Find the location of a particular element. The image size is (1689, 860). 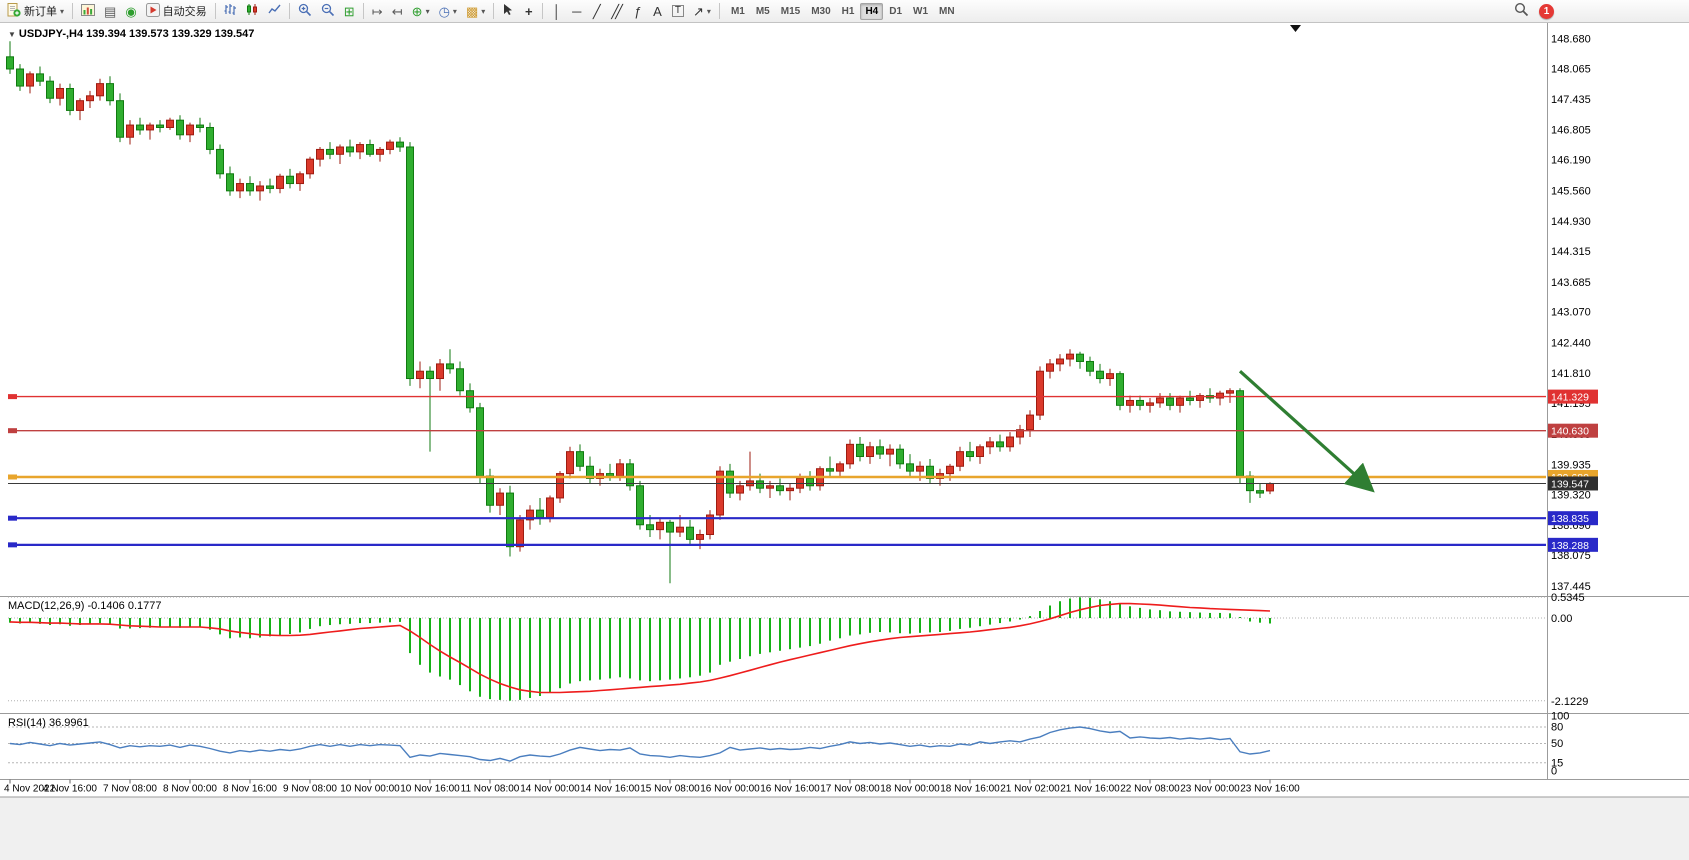

line-chart-style-button is located at coordinates (274, 11).